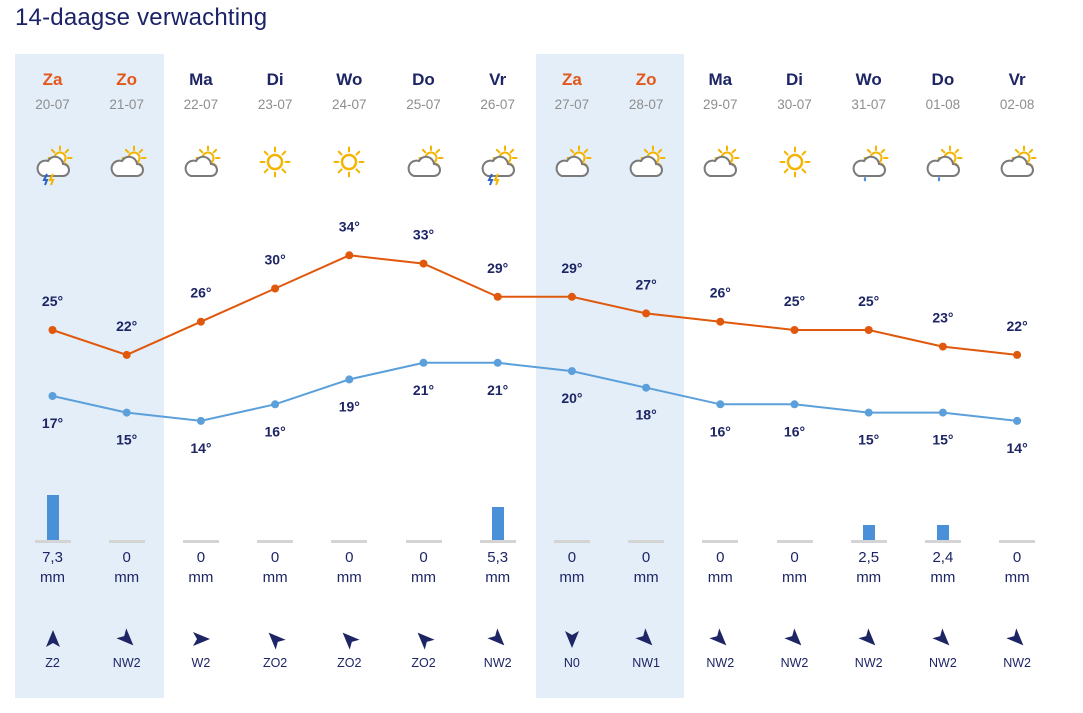 Image resolution: width=1083 pixels, height=713 pixels. What do you see at coordinates (424, 376) in the screenshot?
I see `day-column: Do 25-07 0 mm ZO2` at bounding box center [424, 376].